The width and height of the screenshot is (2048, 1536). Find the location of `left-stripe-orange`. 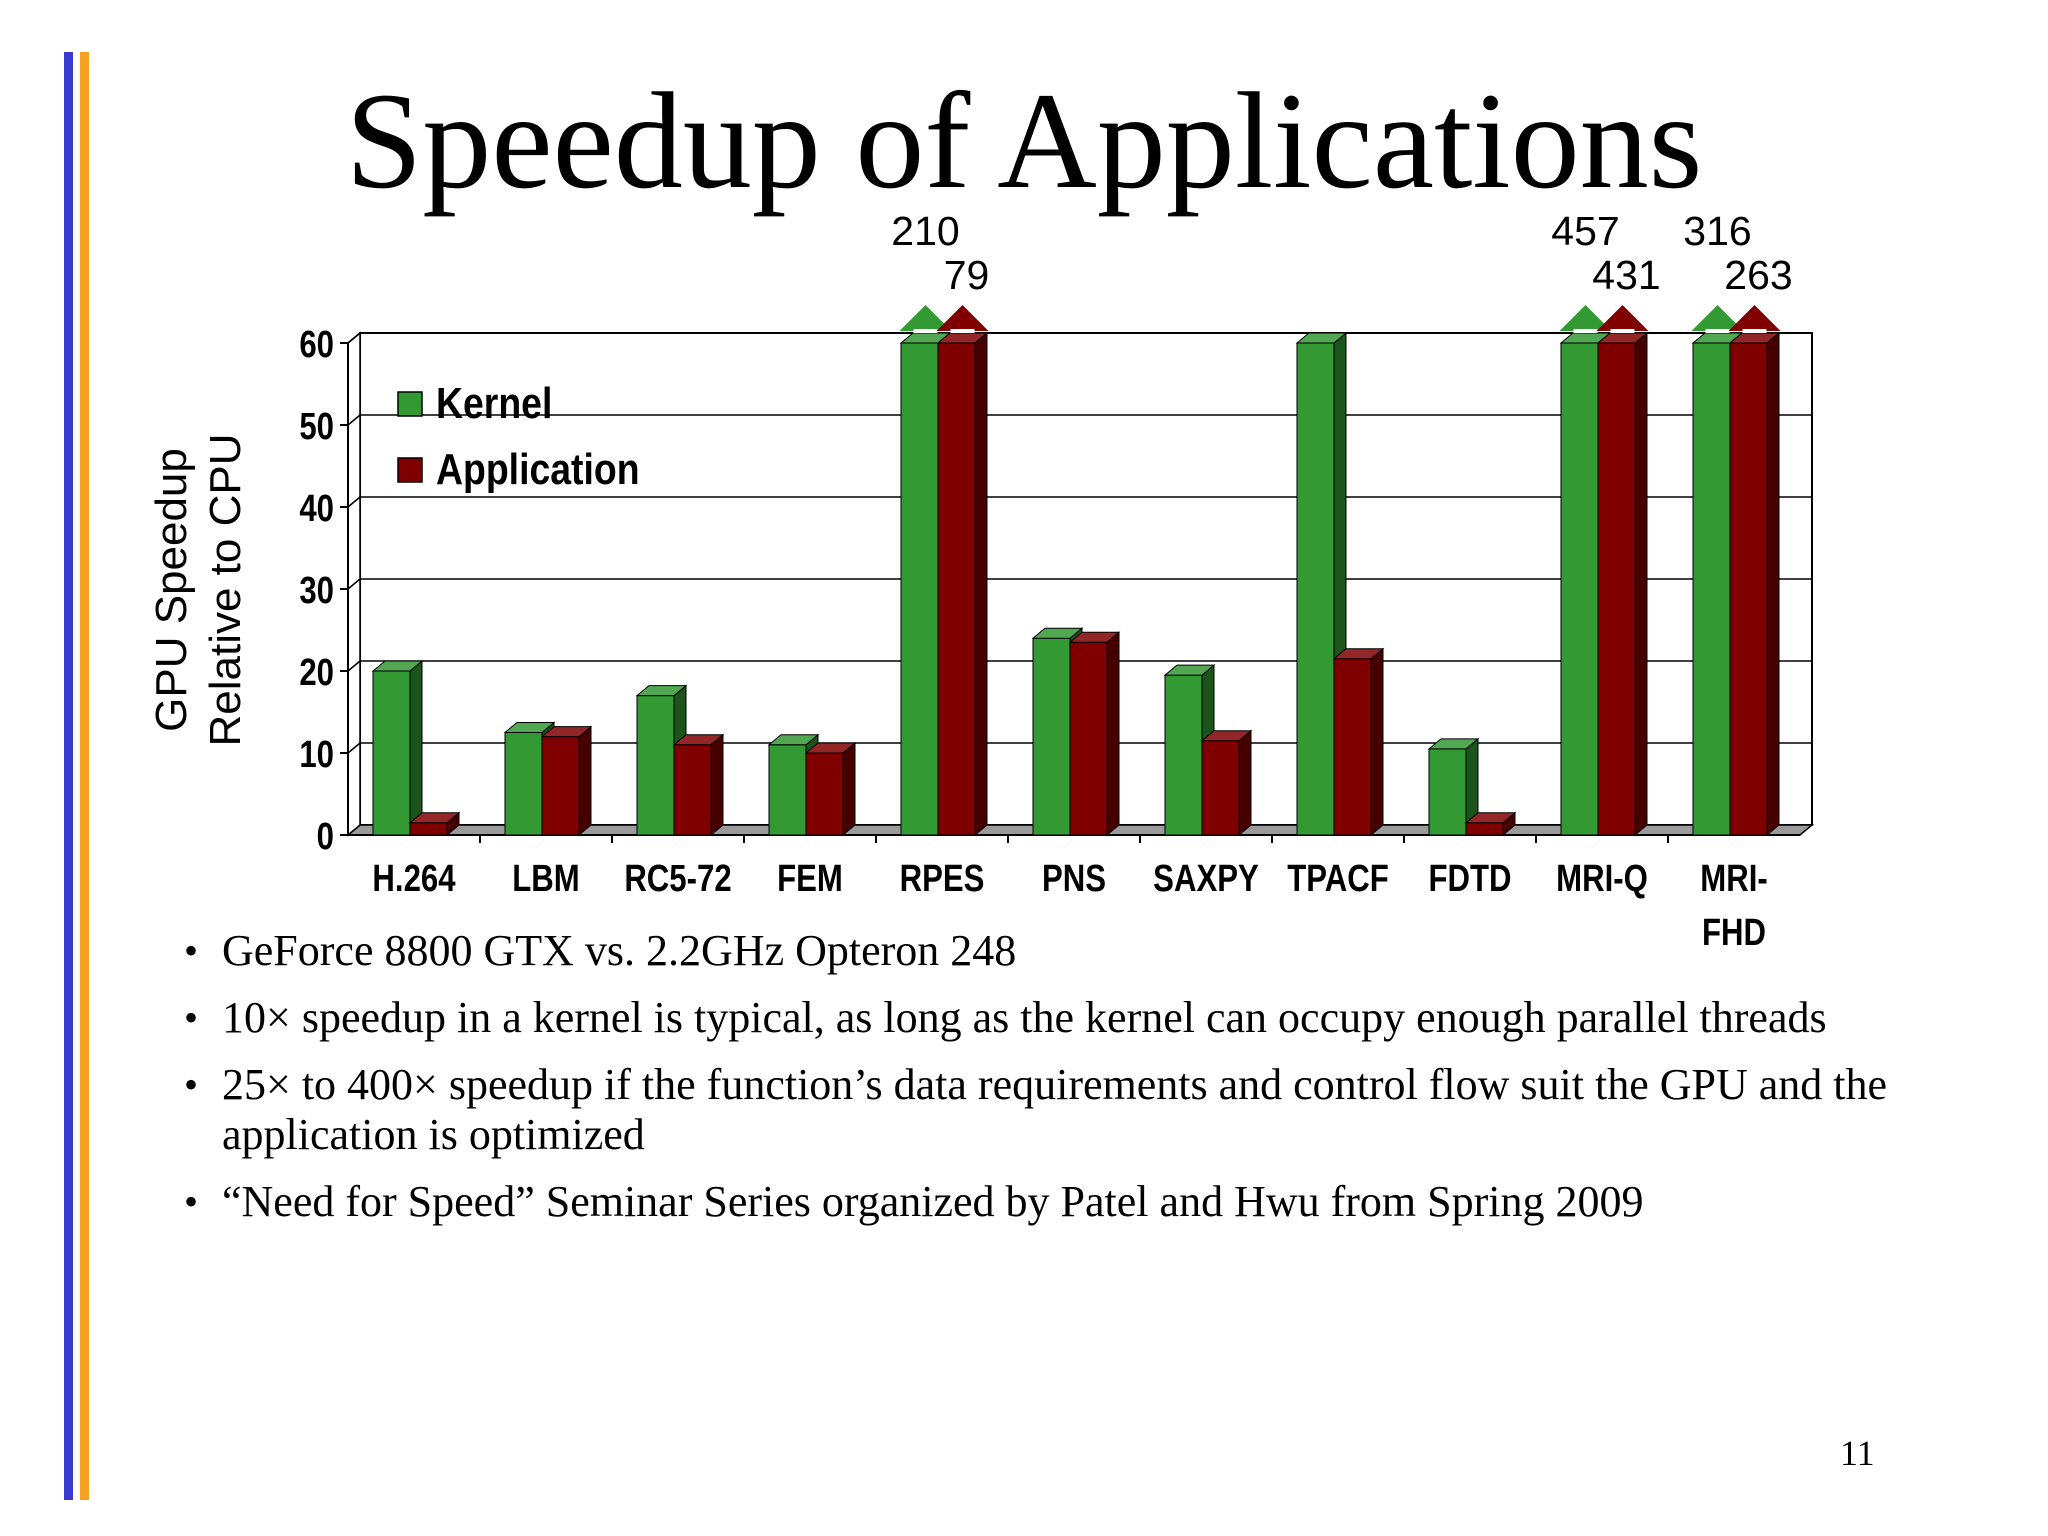

left-stripe-orange is located at coordinates (84, 776).